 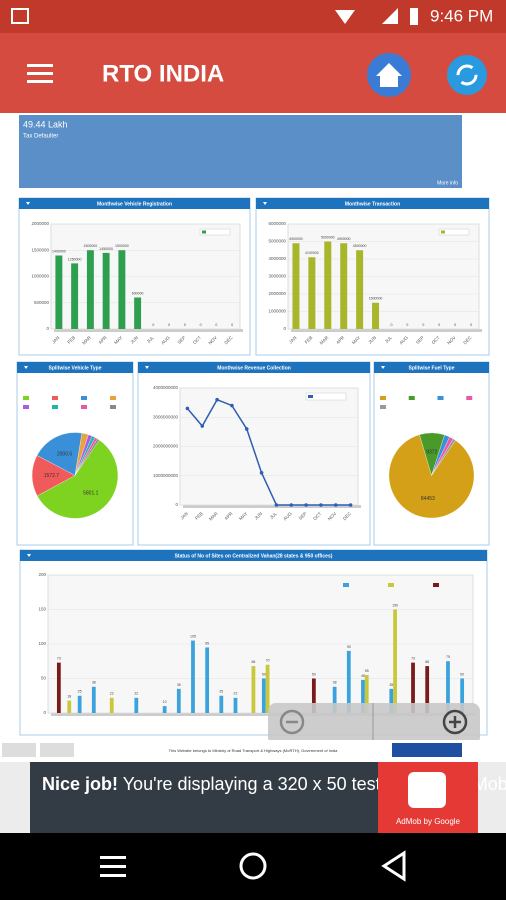 I want to click on chart-panel: Splitwise Vehicle Type 5801.1 1572.7 2000.5, so click(x=75, y=453).